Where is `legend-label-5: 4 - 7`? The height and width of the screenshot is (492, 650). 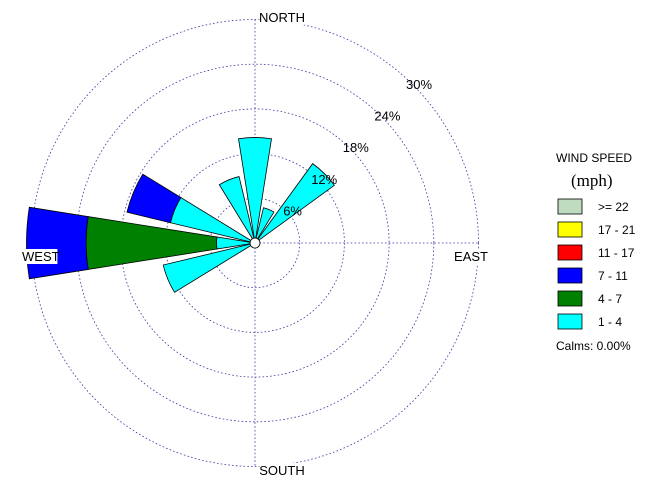 legend-label-5: 4 - 7 is located at coordinates (610, 299).